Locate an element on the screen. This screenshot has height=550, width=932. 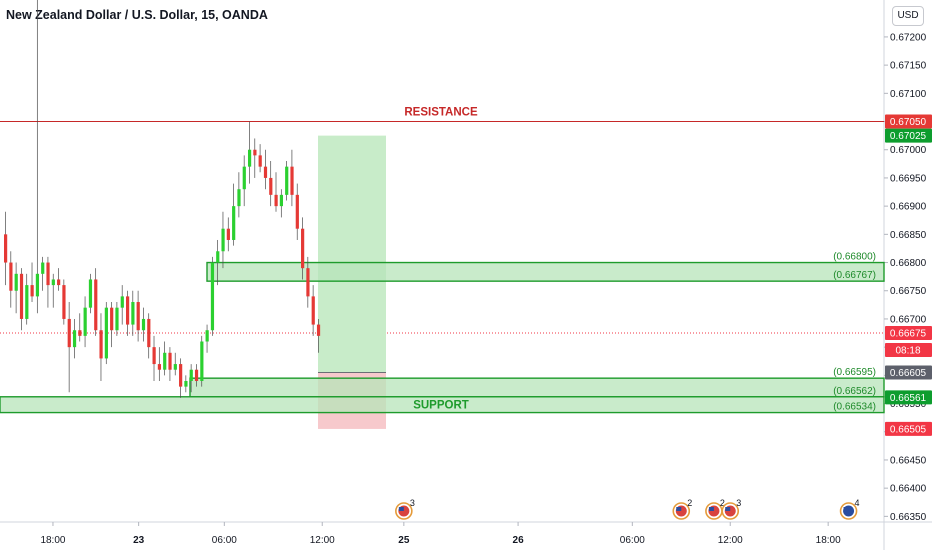
price-tag: 0.66505 is located at coordinates (908, 428).